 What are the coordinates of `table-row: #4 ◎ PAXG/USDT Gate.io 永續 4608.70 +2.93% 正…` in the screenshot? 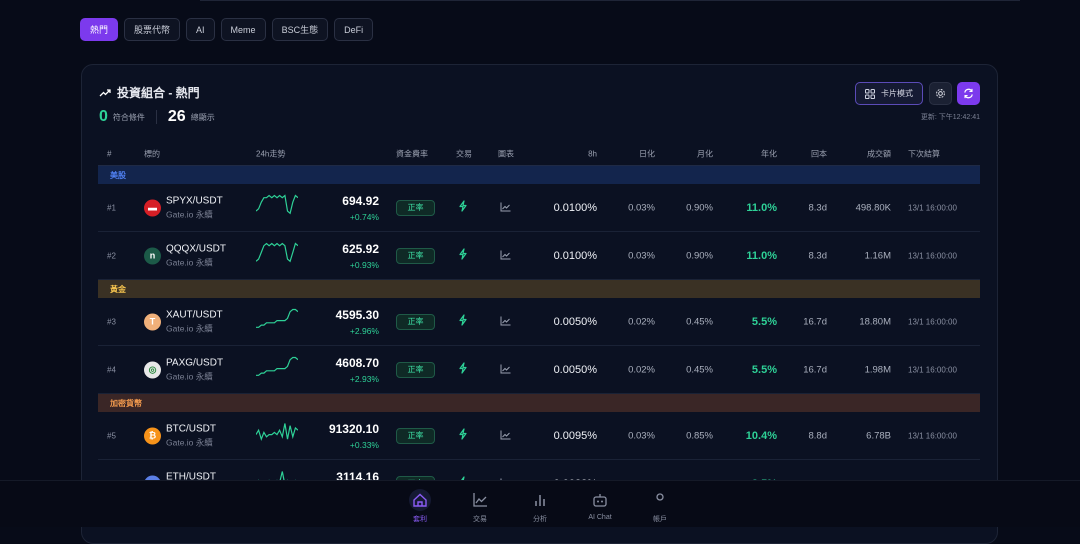 It's located at (539, 370).